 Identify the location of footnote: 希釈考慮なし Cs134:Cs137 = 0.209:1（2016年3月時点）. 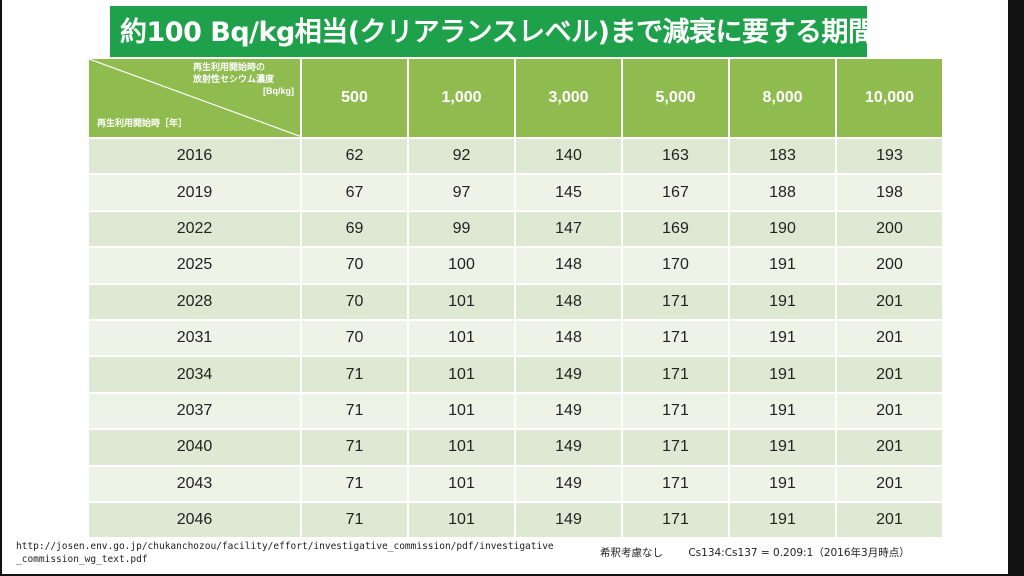
(755, 552).